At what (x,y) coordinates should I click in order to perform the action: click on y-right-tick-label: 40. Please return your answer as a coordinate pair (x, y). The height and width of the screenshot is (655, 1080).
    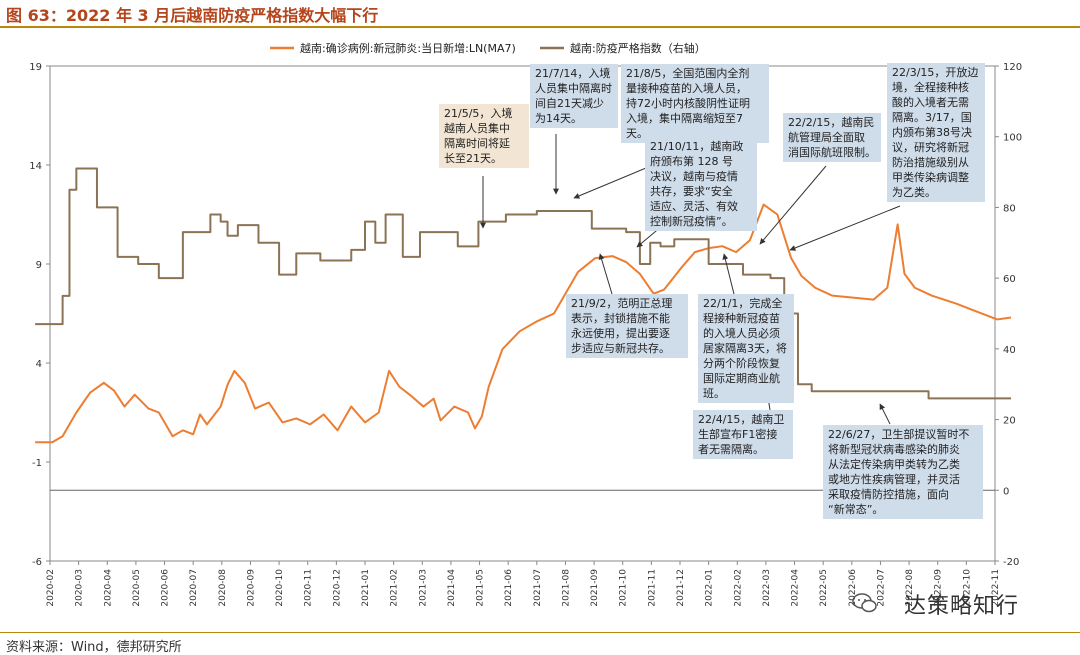
    Looking at the image, I should click on (1009, 350).